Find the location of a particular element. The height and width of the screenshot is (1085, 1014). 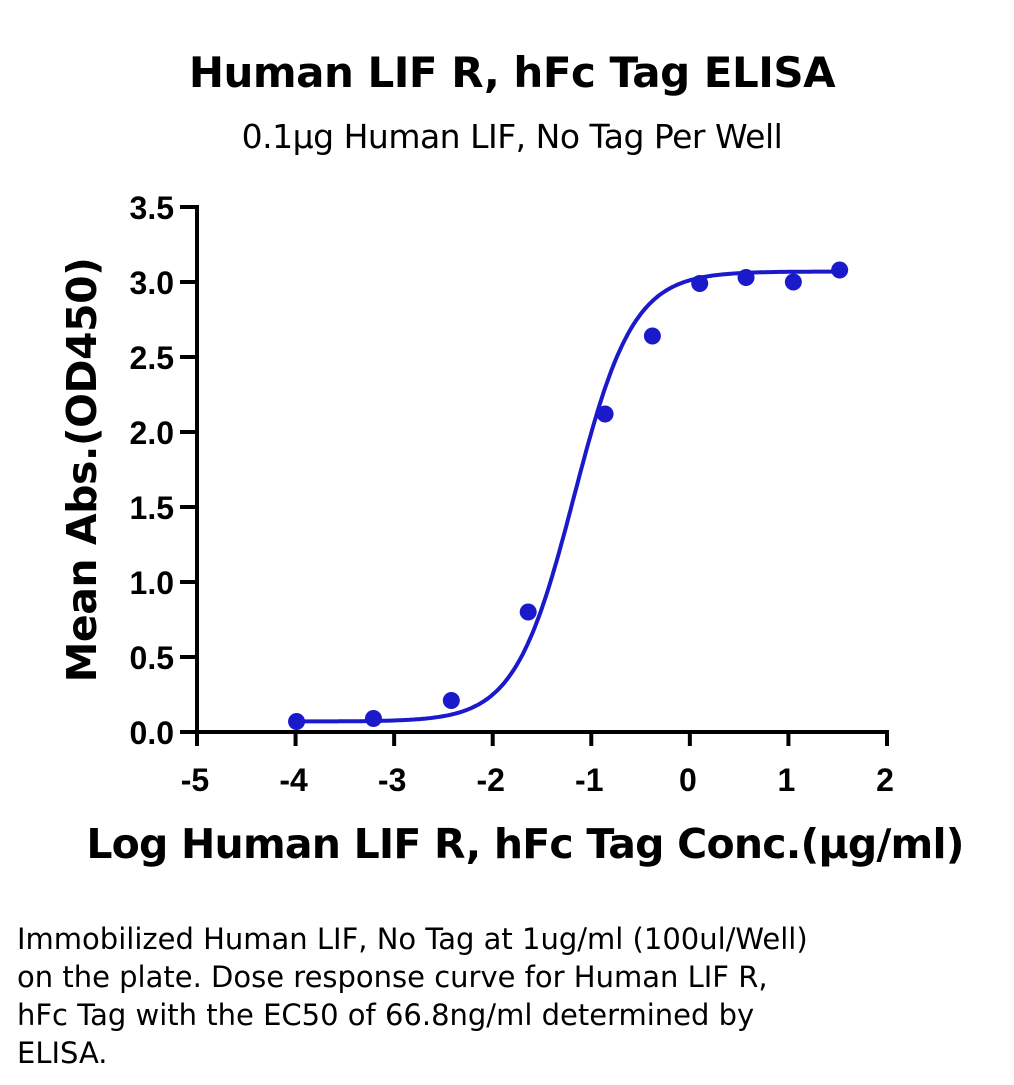

y-tick-label: 3.5 is located at coordinates (152, 208).